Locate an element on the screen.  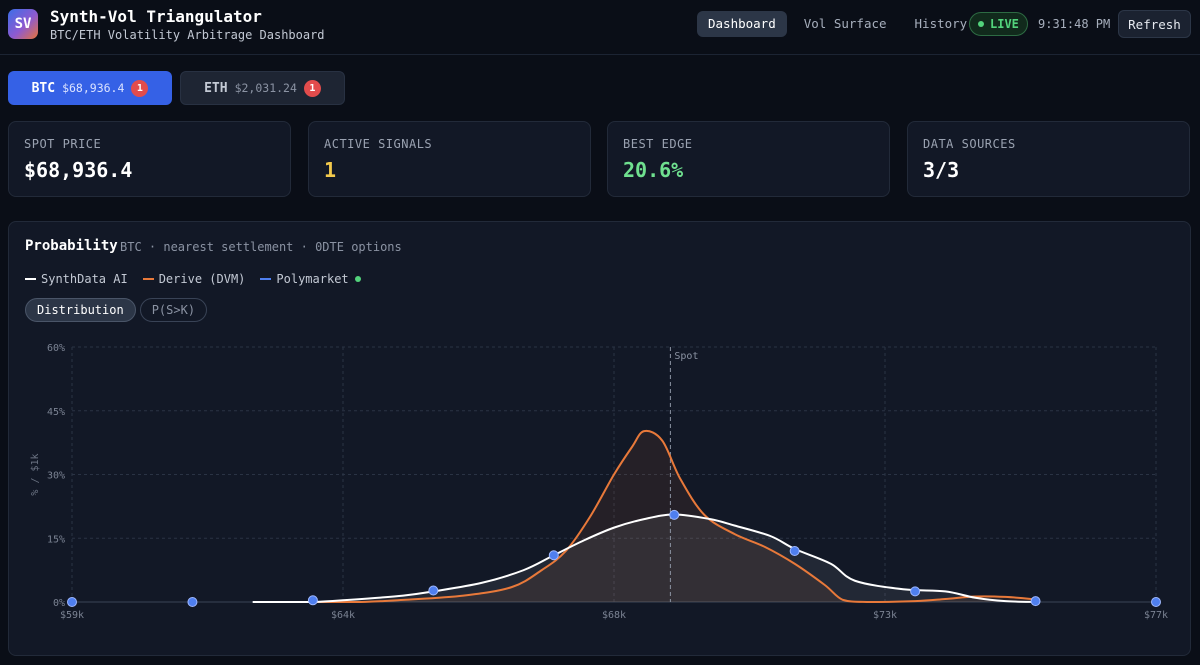
mode-probability-above-button: P(S>K) is located at coordinates (173, 310).